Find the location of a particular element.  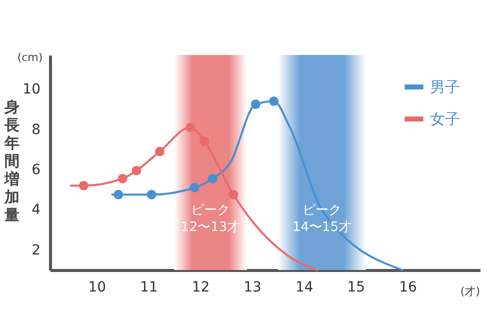

y-axis-title: 身長年間増加量 is located at coordinates (12, 161).